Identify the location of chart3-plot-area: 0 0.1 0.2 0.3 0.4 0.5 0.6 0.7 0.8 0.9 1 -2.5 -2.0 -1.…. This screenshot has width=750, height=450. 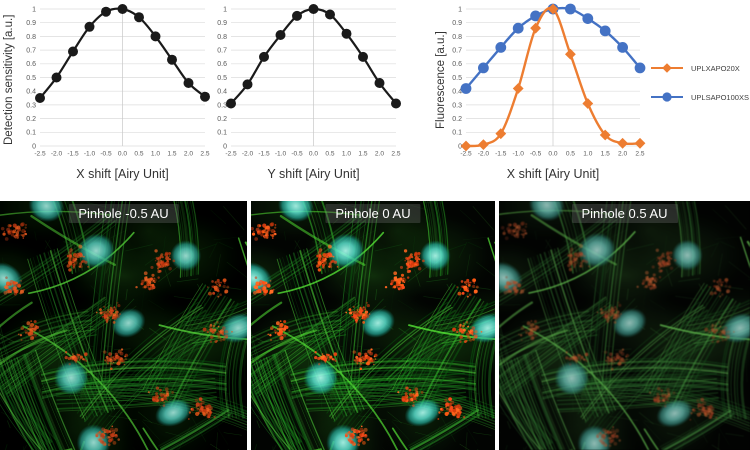
(549, 80).